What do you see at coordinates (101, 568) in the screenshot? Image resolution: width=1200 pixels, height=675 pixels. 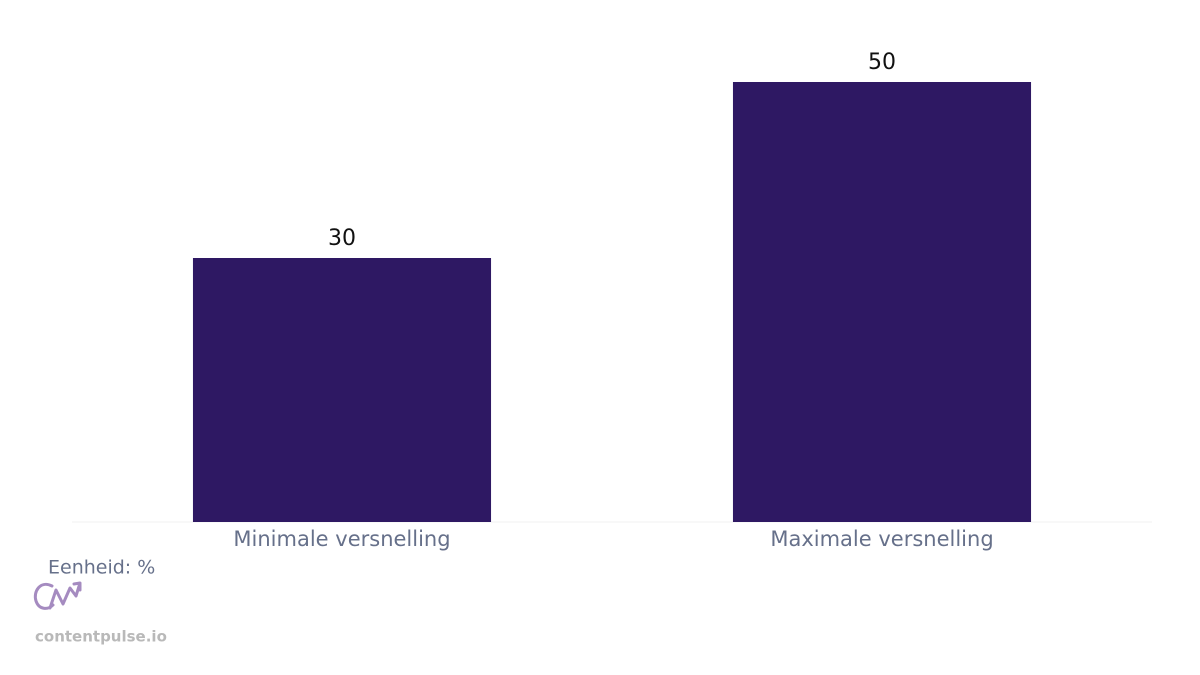 I see `unit-note: Eenheid: %` at bounding box center [101, 568].